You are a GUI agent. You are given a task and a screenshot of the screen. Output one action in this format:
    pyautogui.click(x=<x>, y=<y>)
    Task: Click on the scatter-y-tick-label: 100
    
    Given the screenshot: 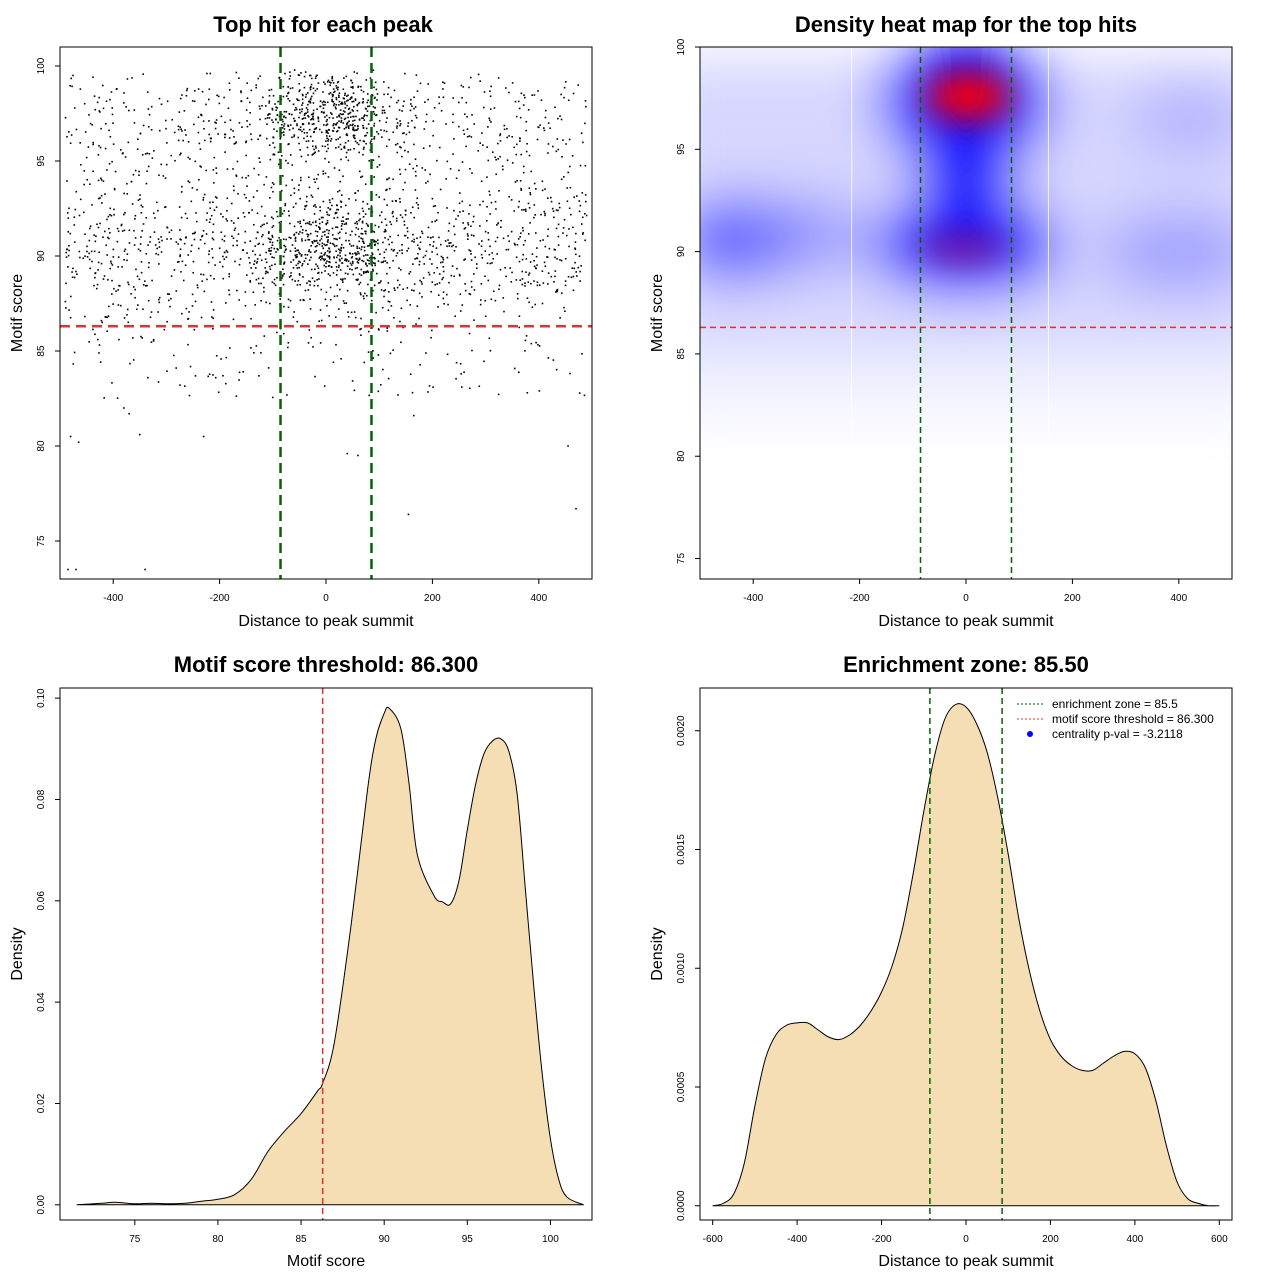 What is the action you would take?
    pyautogui.click(x=41, y=65)
    